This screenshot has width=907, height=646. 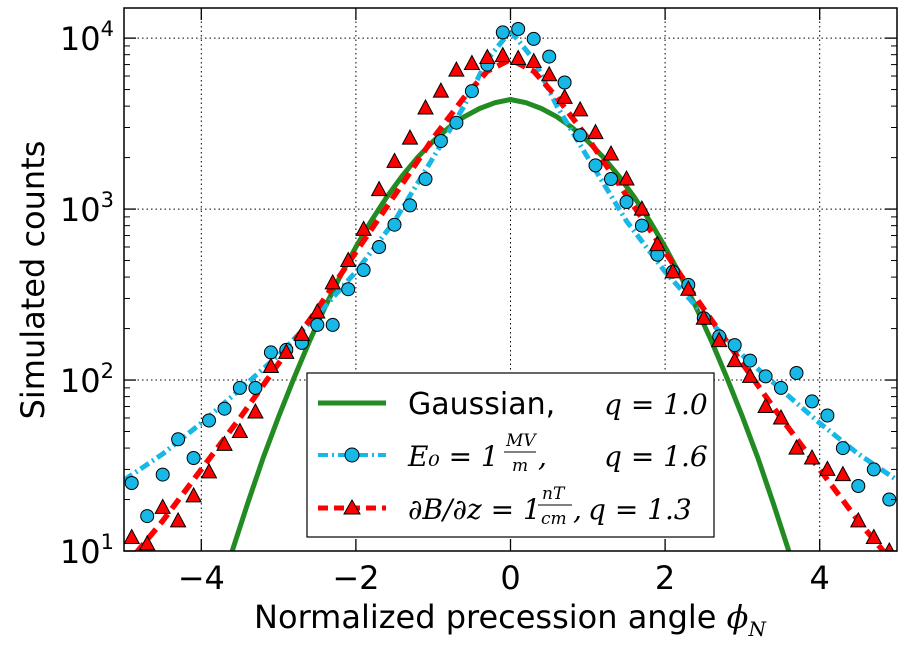 I want to click on legend-electric-q: q = 1.6, so click(x=656, y=456).